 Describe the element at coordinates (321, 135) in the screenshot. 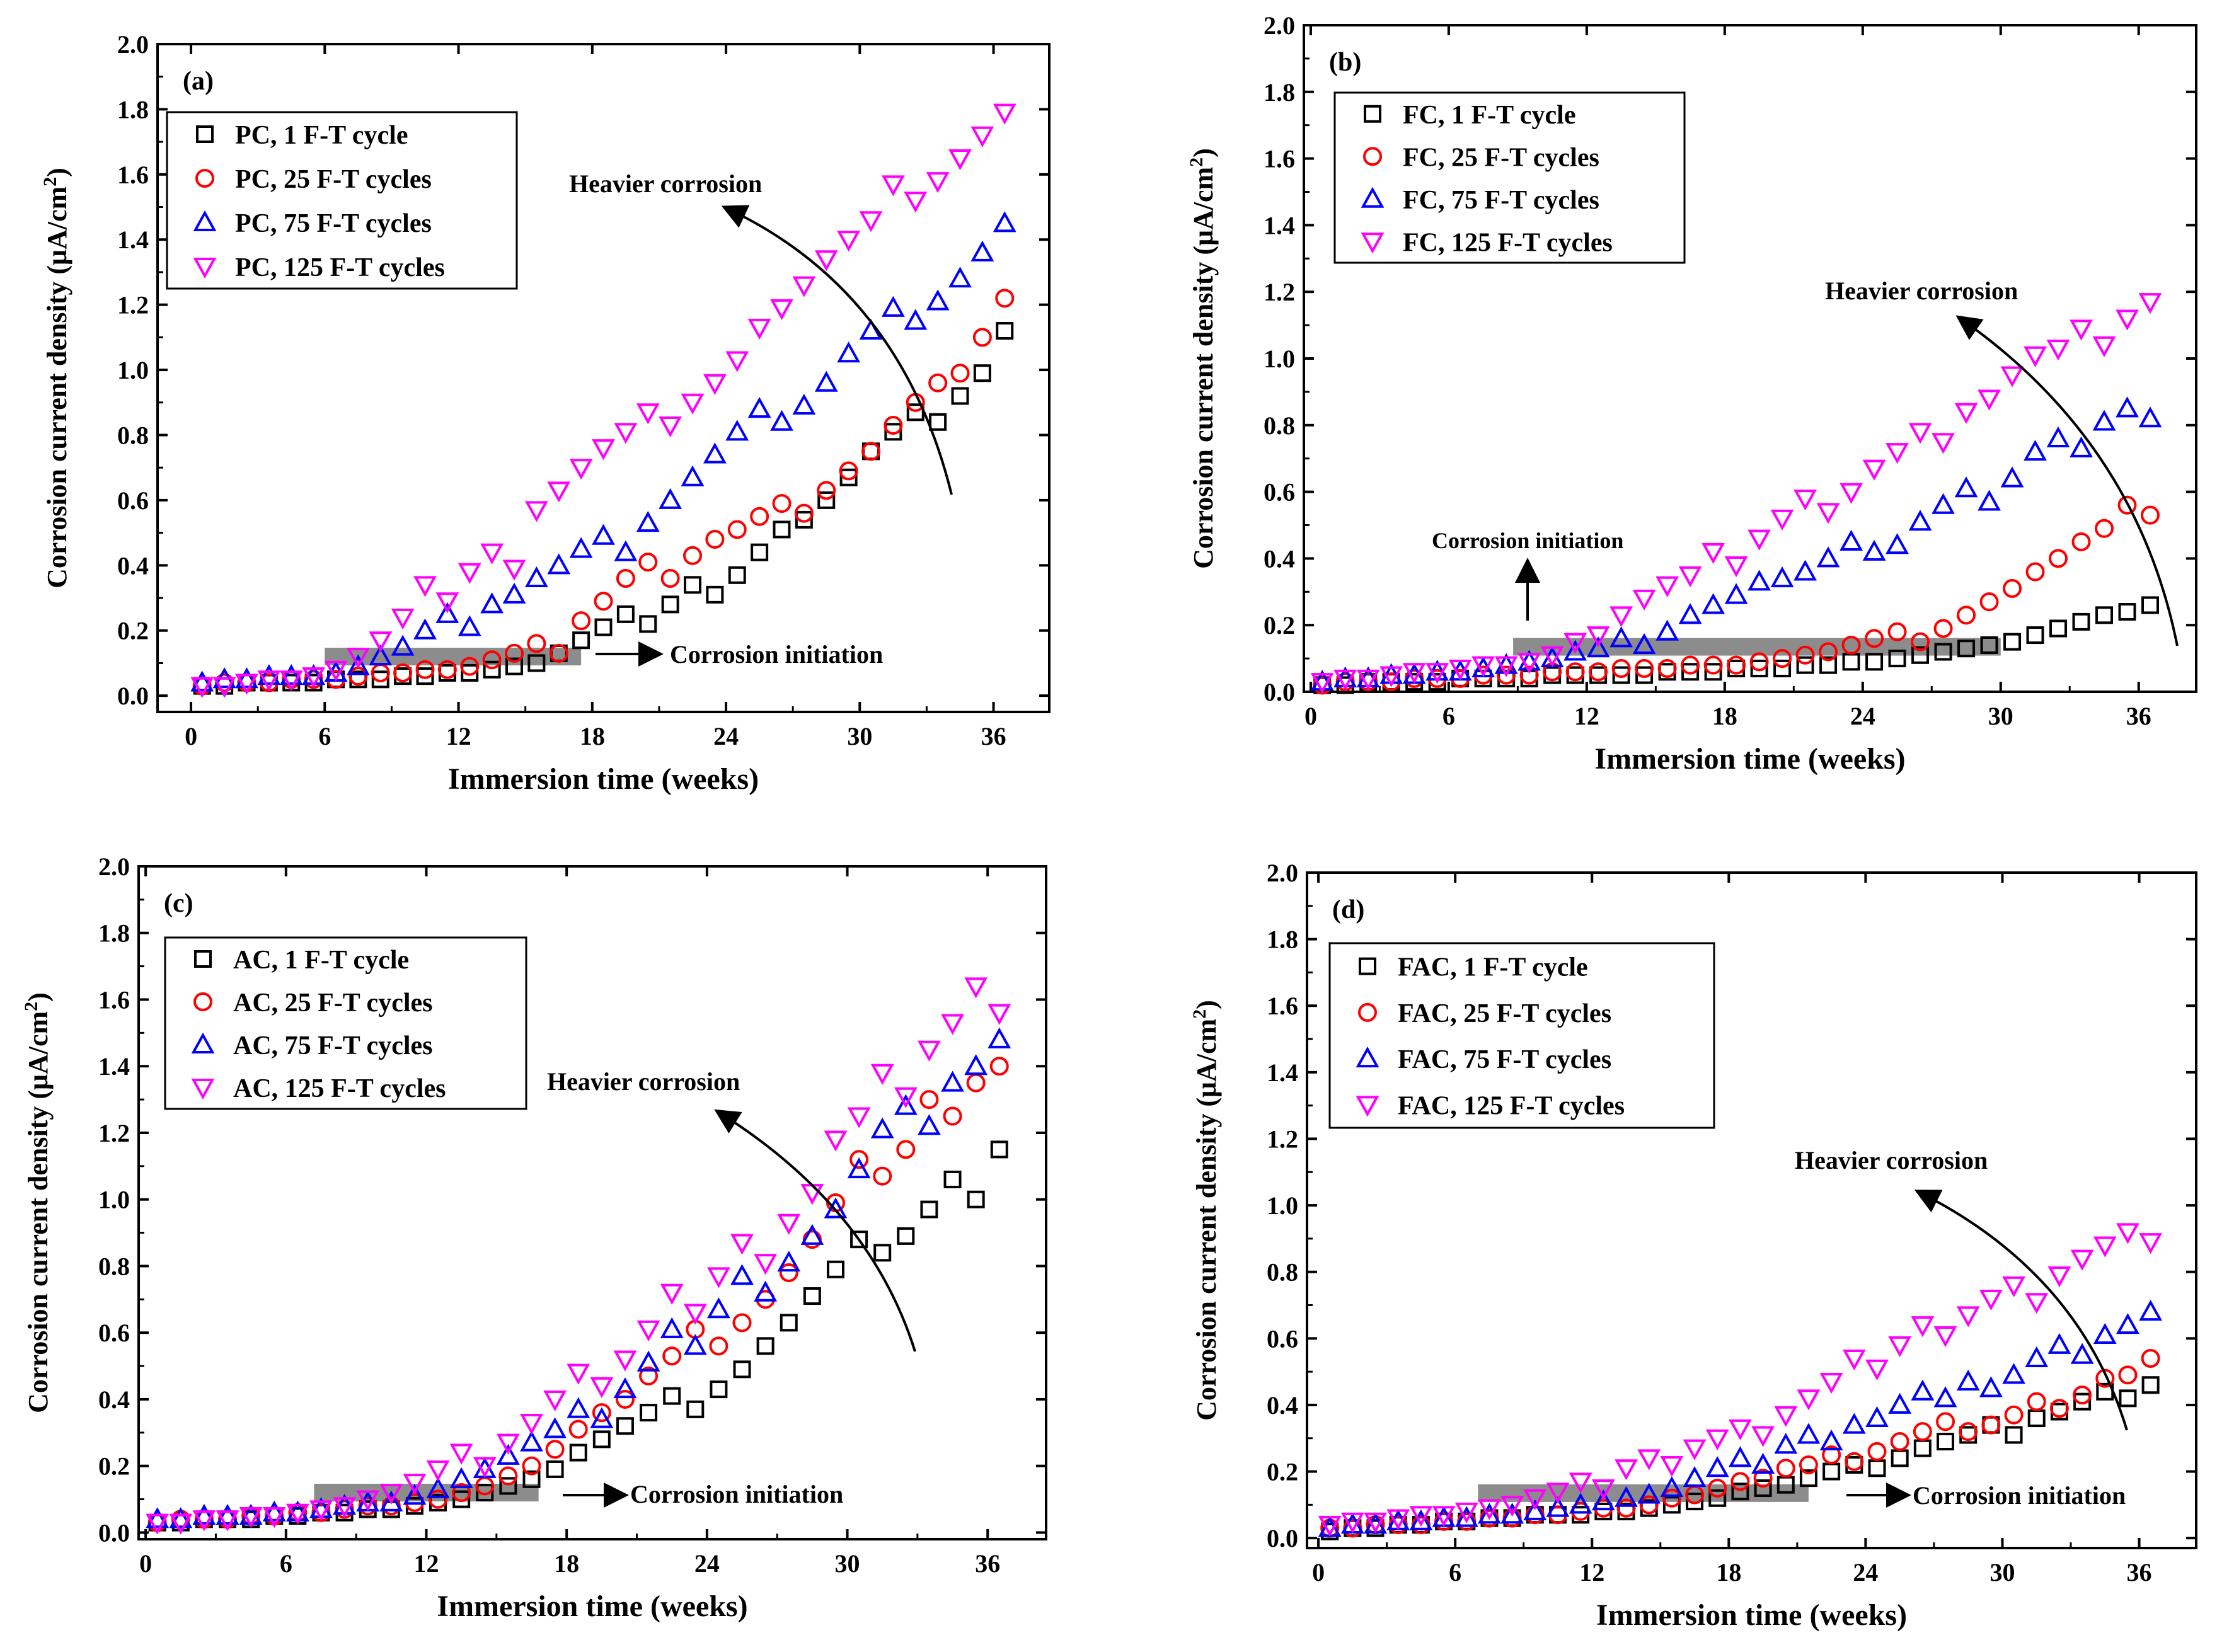

I see `legend-entry: PC, 1 F-T cycle` at that location.